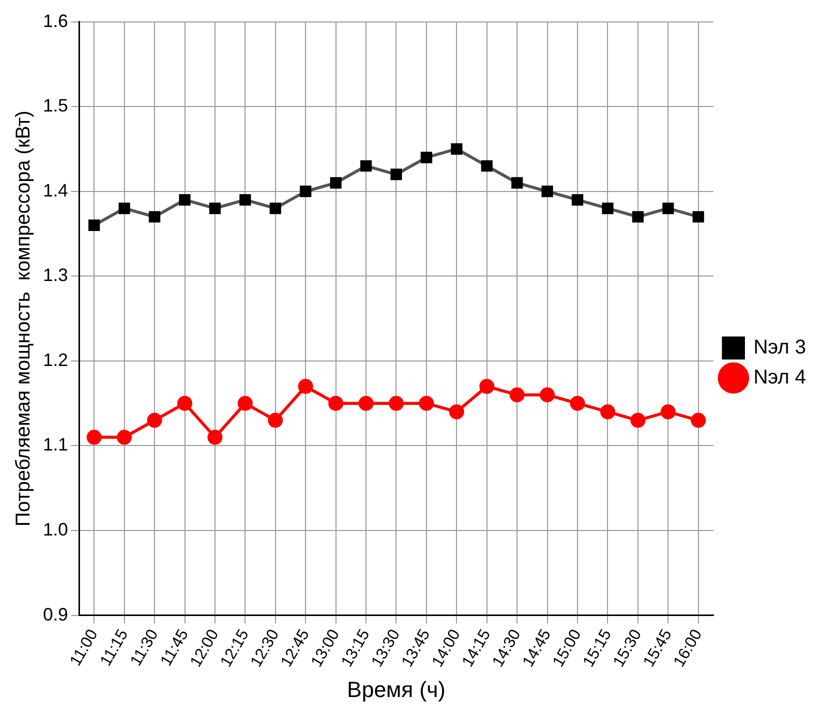  I want to click on y-axis-title: Потребляемая мощность компрессора (кВт), so click(23, 318).